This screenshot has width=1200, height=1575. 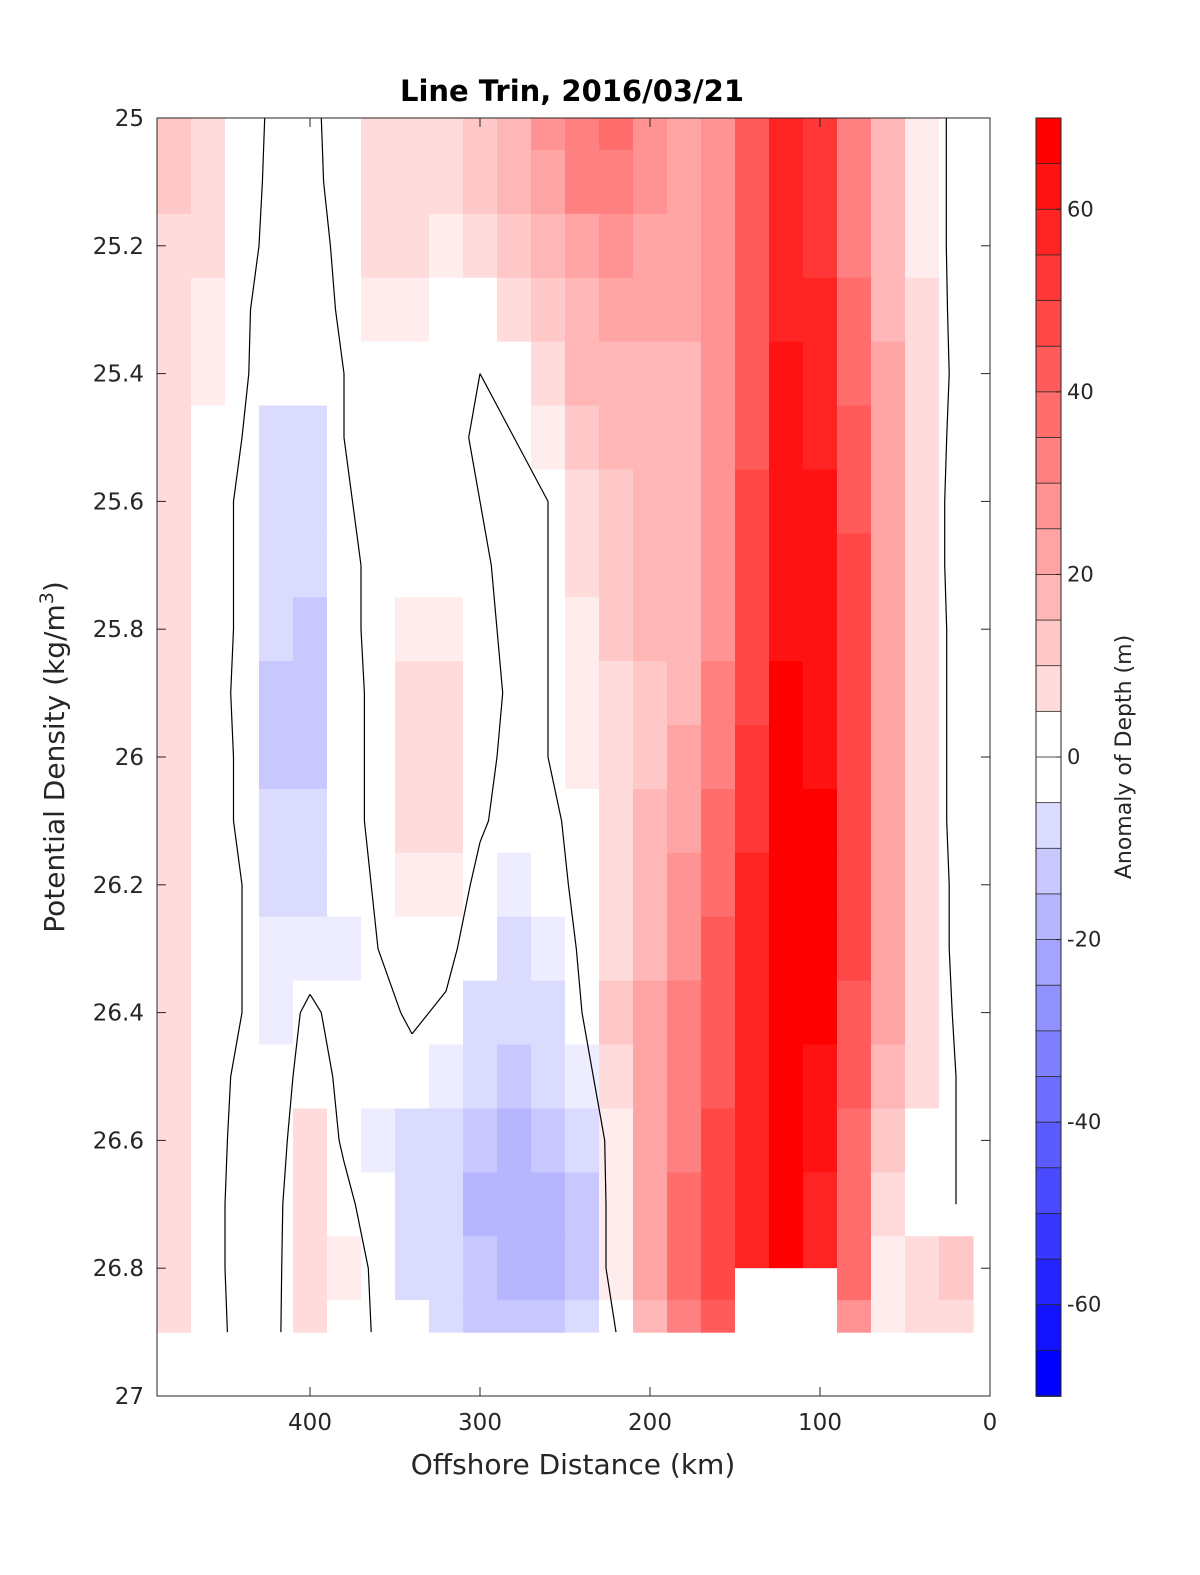 I want to click on y-axis-label-close: ), so click(x=54, y=586).